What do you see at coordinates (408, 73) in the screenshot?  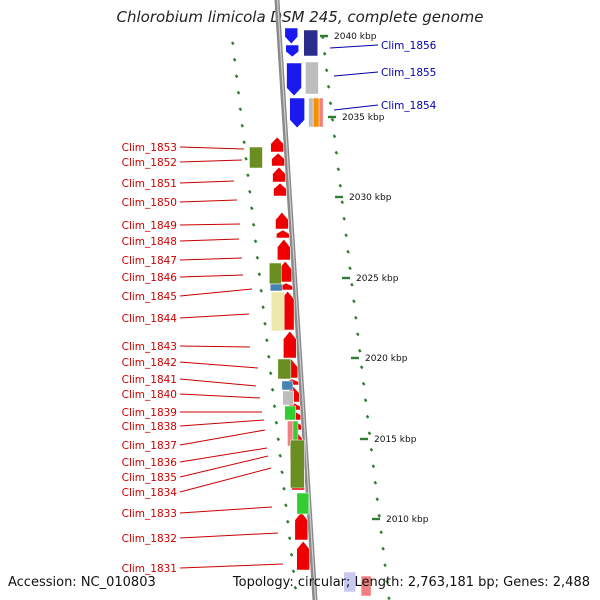 I see `gene-label: Clim_1855` at bounding box center [408, 73].